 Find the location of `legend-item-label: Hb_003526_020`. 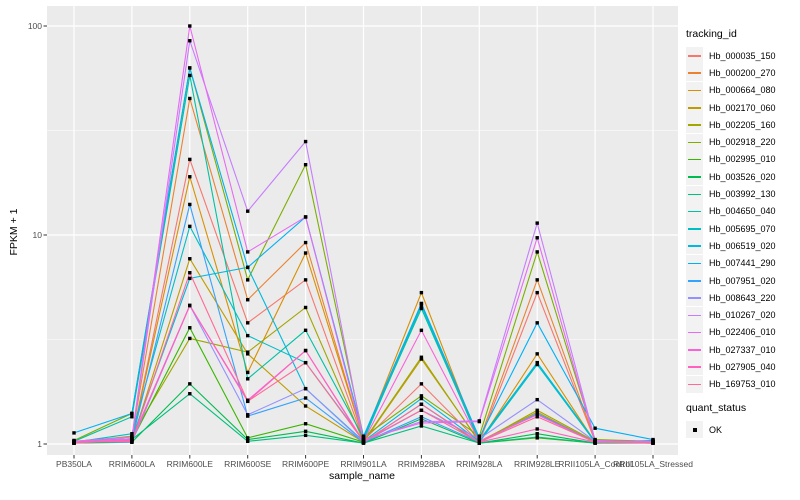

legend-item-label: Hb_003526_020 is located at coordinates (742, 176).